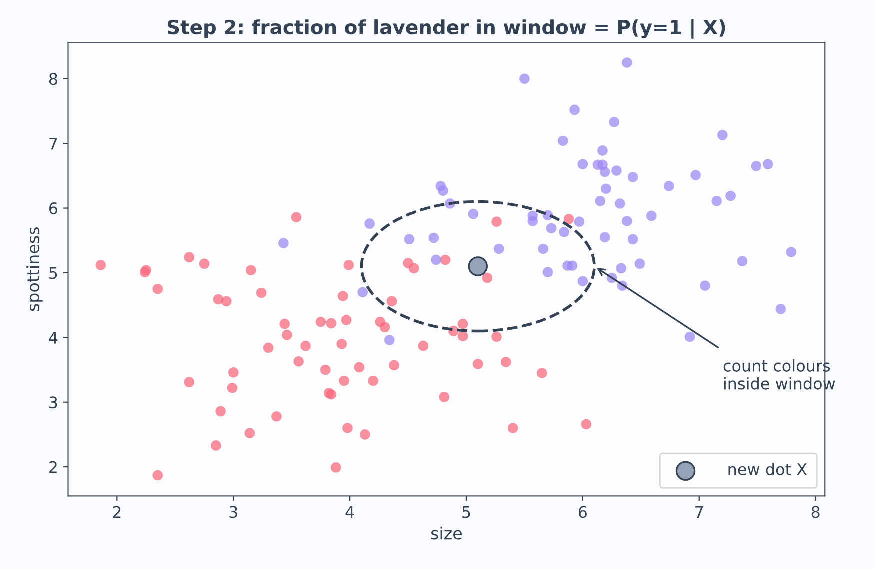 This screenshot has width=875, height=569. Describe the element at coordinates (117, 512) in the screenshot. I see `x-tick-label: 2` at that location.